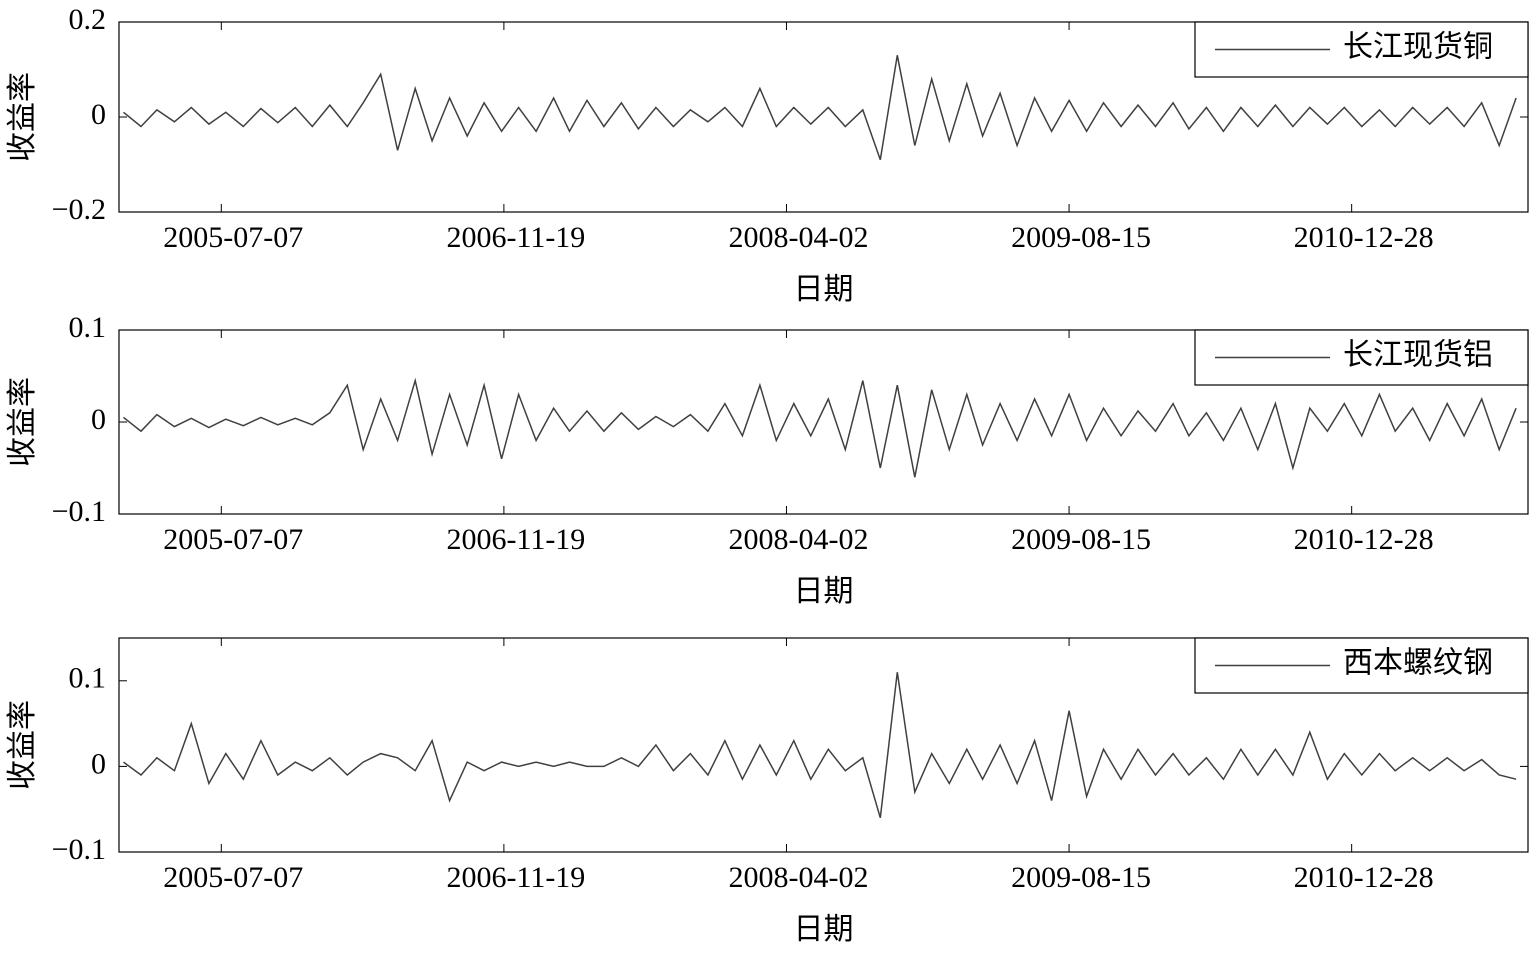 This screenshot has height=963, width=1536. What do you see at coordinates (1418, 46) in the screenshot?
I see `legend-label: 长江现货铜` at bounding box center [1418, 46].